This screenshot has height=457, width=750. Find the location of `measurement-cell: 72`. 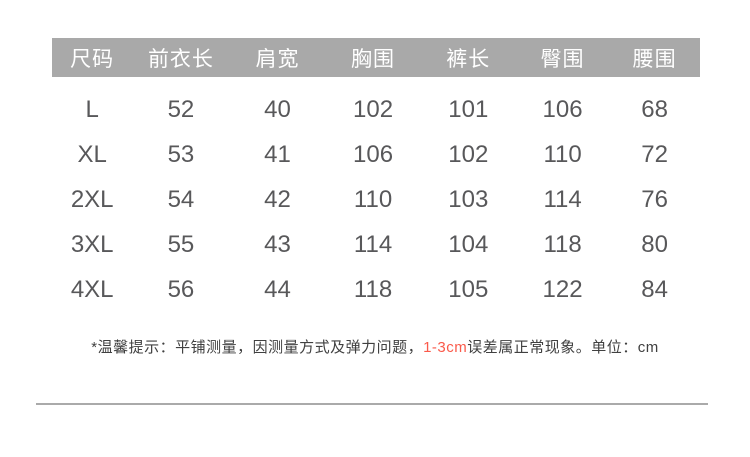

measurement-cell: 72 is located at coordinates (654, 154).